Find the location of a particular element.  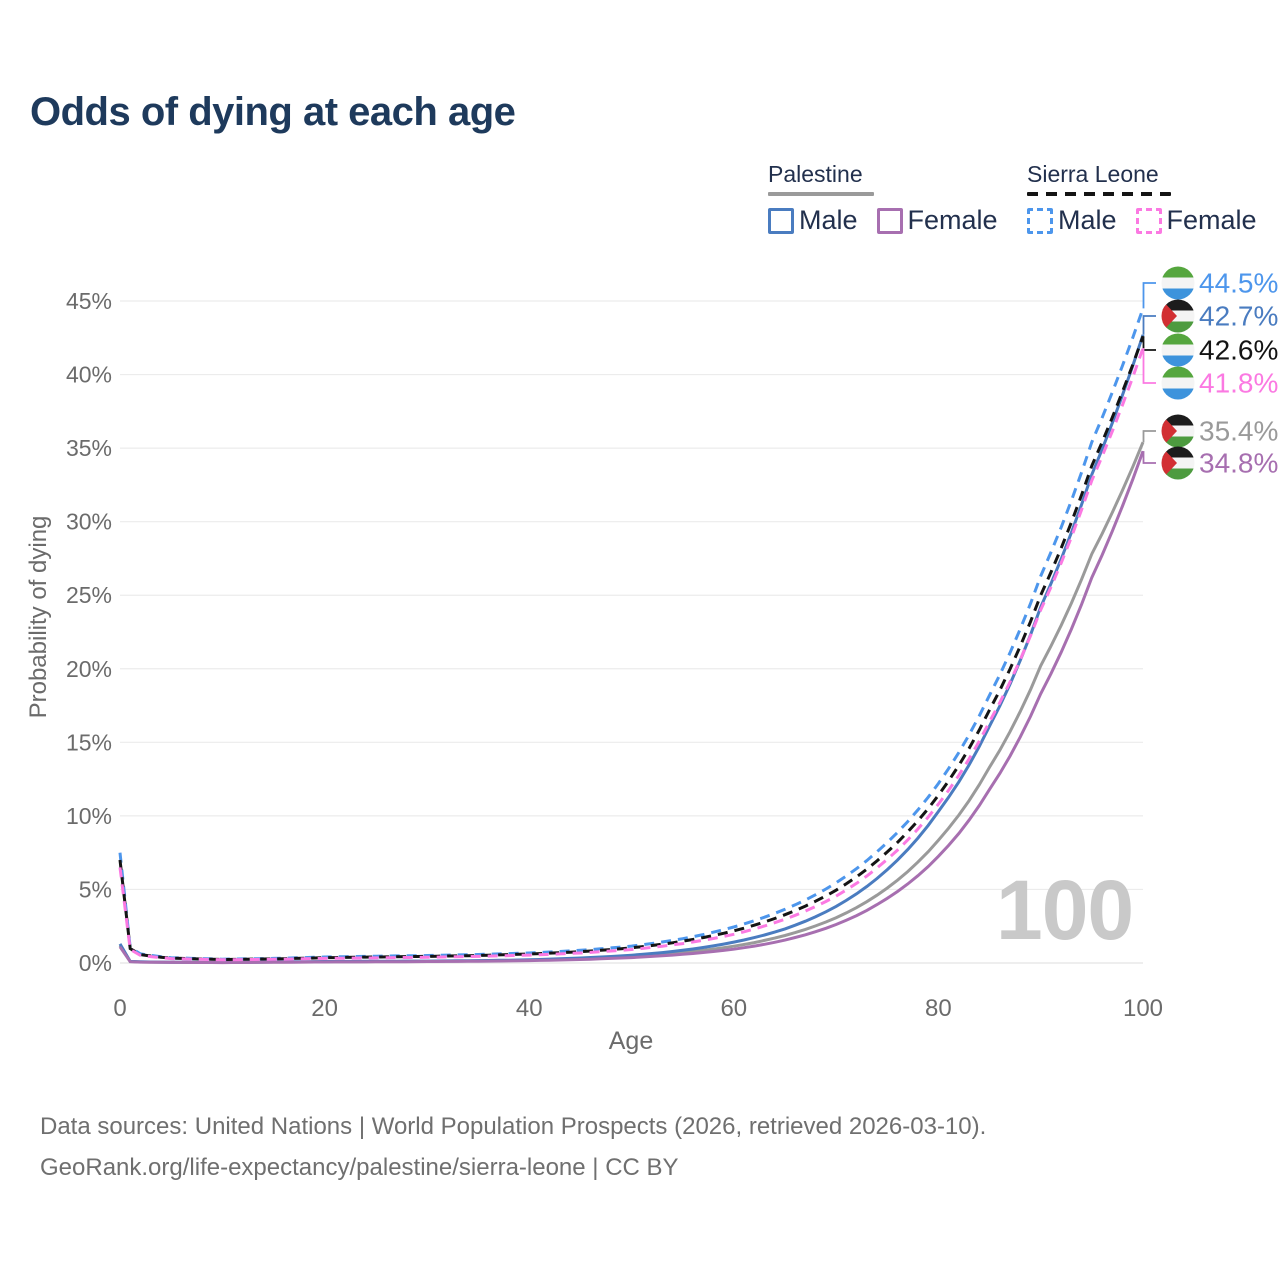

legend-item-sierra-leone-male: Male is located at coordinates (1072, 220).